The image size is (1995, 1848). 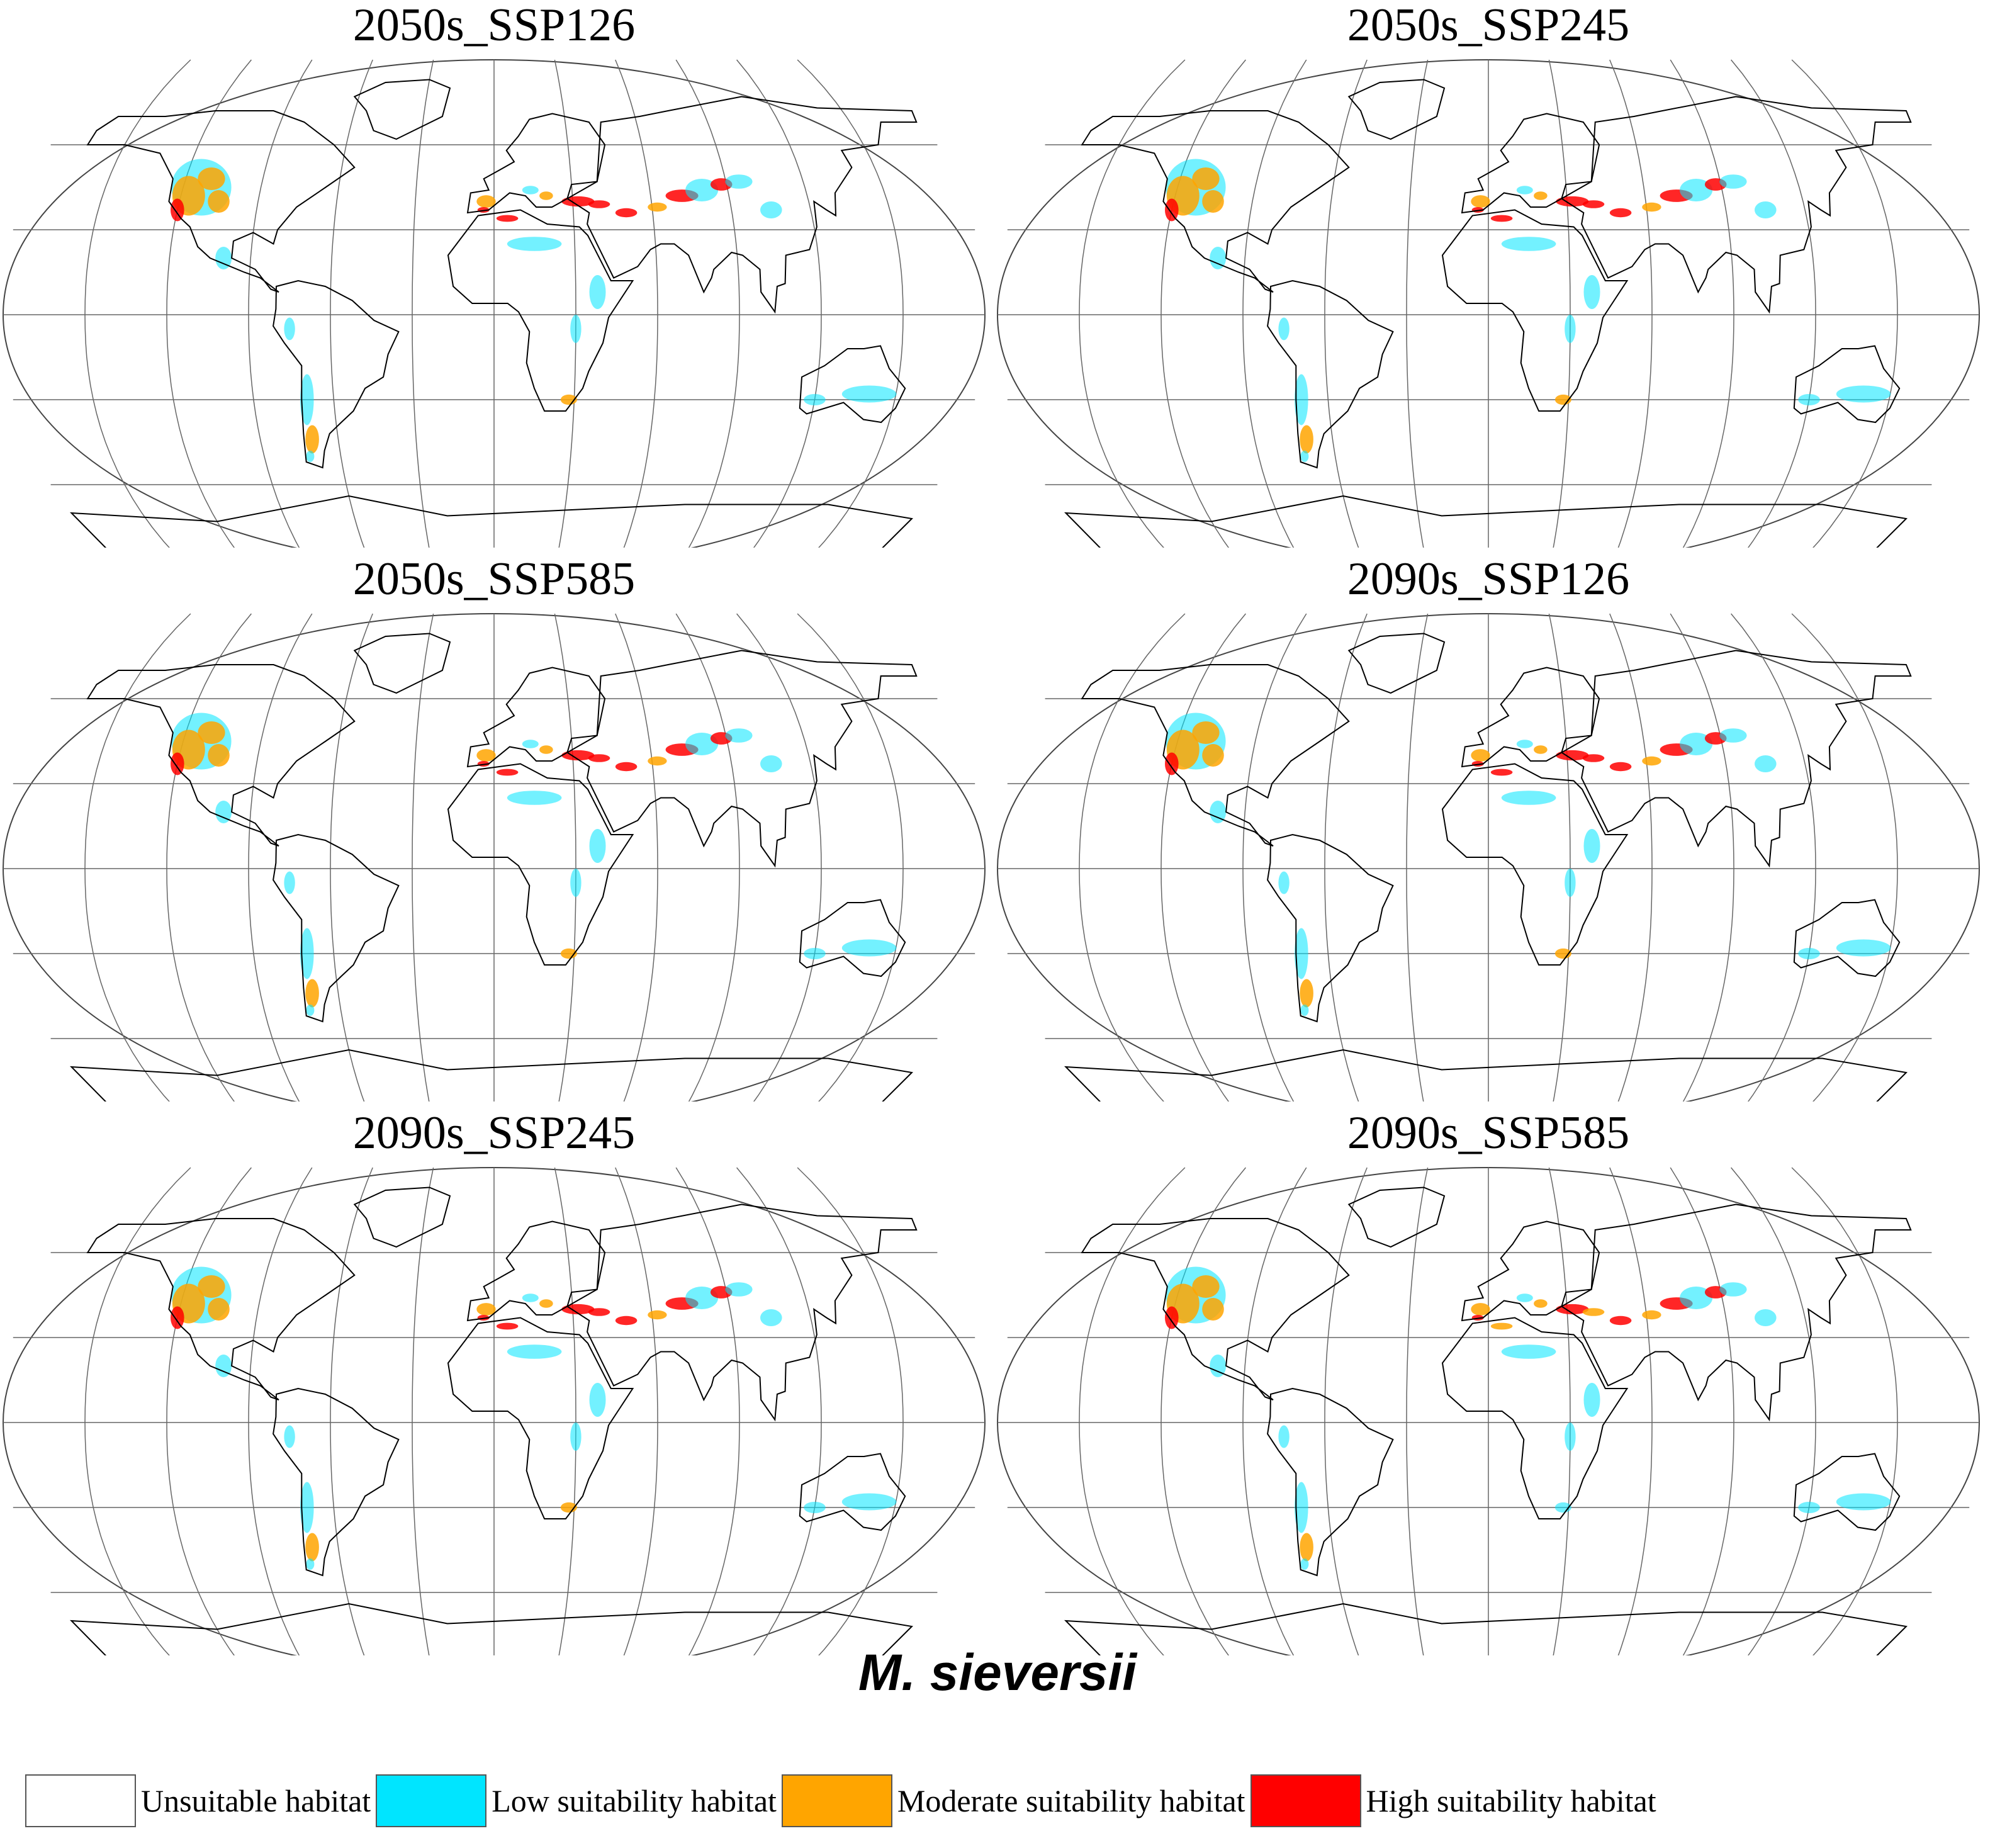 I want to click on coastline-greenland, so click(x=1396, y=109).